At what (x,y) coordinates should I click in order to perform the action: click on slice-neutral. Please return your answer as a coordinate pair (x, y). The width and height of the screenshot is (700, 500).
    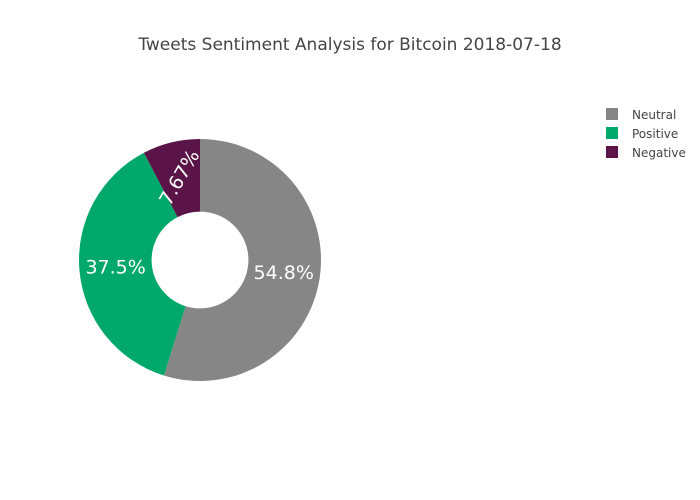
    Looking at the image, I should click on (242, 260).